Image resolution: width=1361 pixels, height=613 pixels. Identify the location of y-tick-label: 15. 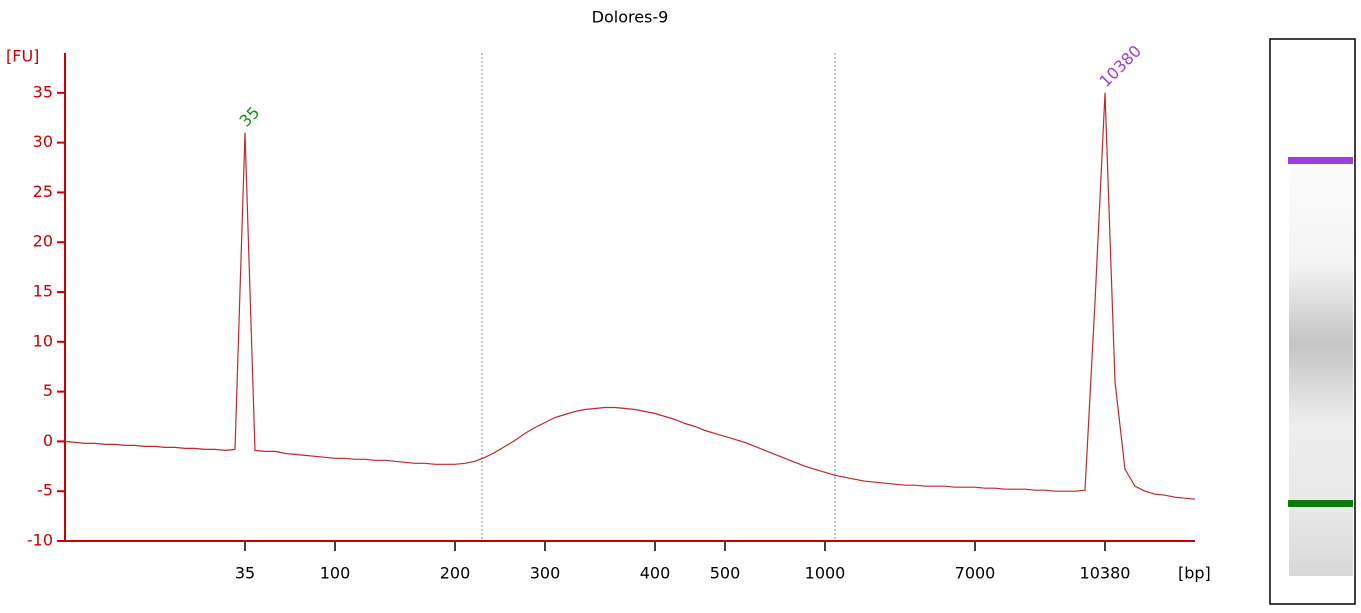
(43, 291).